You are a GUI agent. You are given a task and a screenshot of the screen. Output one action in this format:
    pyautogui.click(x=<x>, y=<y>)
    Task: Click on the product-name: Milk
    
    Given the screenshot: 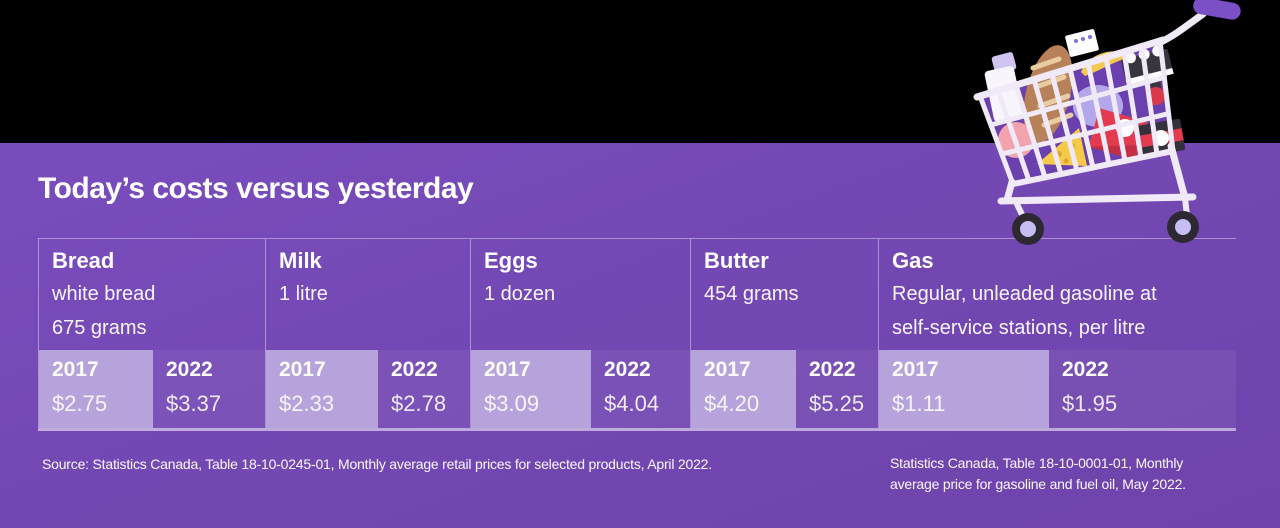 What is the action you would take?
    pyautogui.click(x=300, y=260)
    